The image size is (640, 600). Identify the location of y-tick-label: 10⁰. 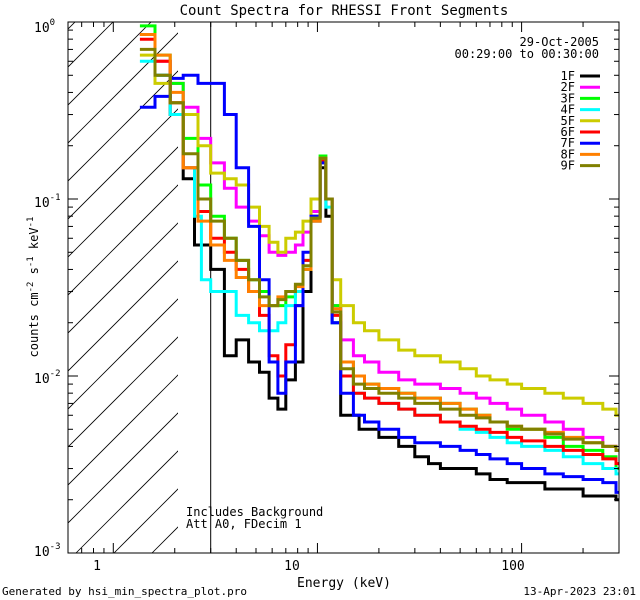
(44, 27).